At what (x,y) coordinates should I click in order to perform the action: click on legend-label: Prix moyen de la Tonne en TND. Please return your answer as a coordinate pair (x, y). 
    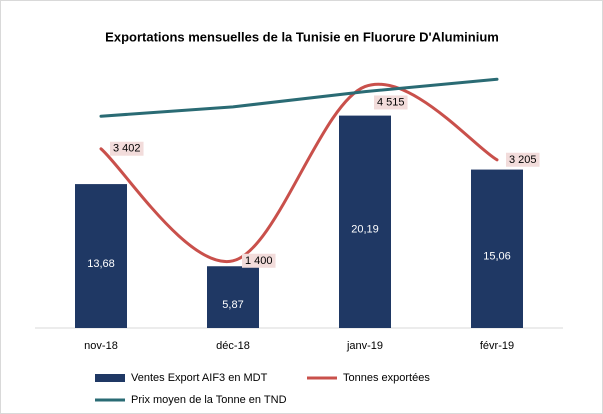
    Looking at the image, I should click on (209, 400).